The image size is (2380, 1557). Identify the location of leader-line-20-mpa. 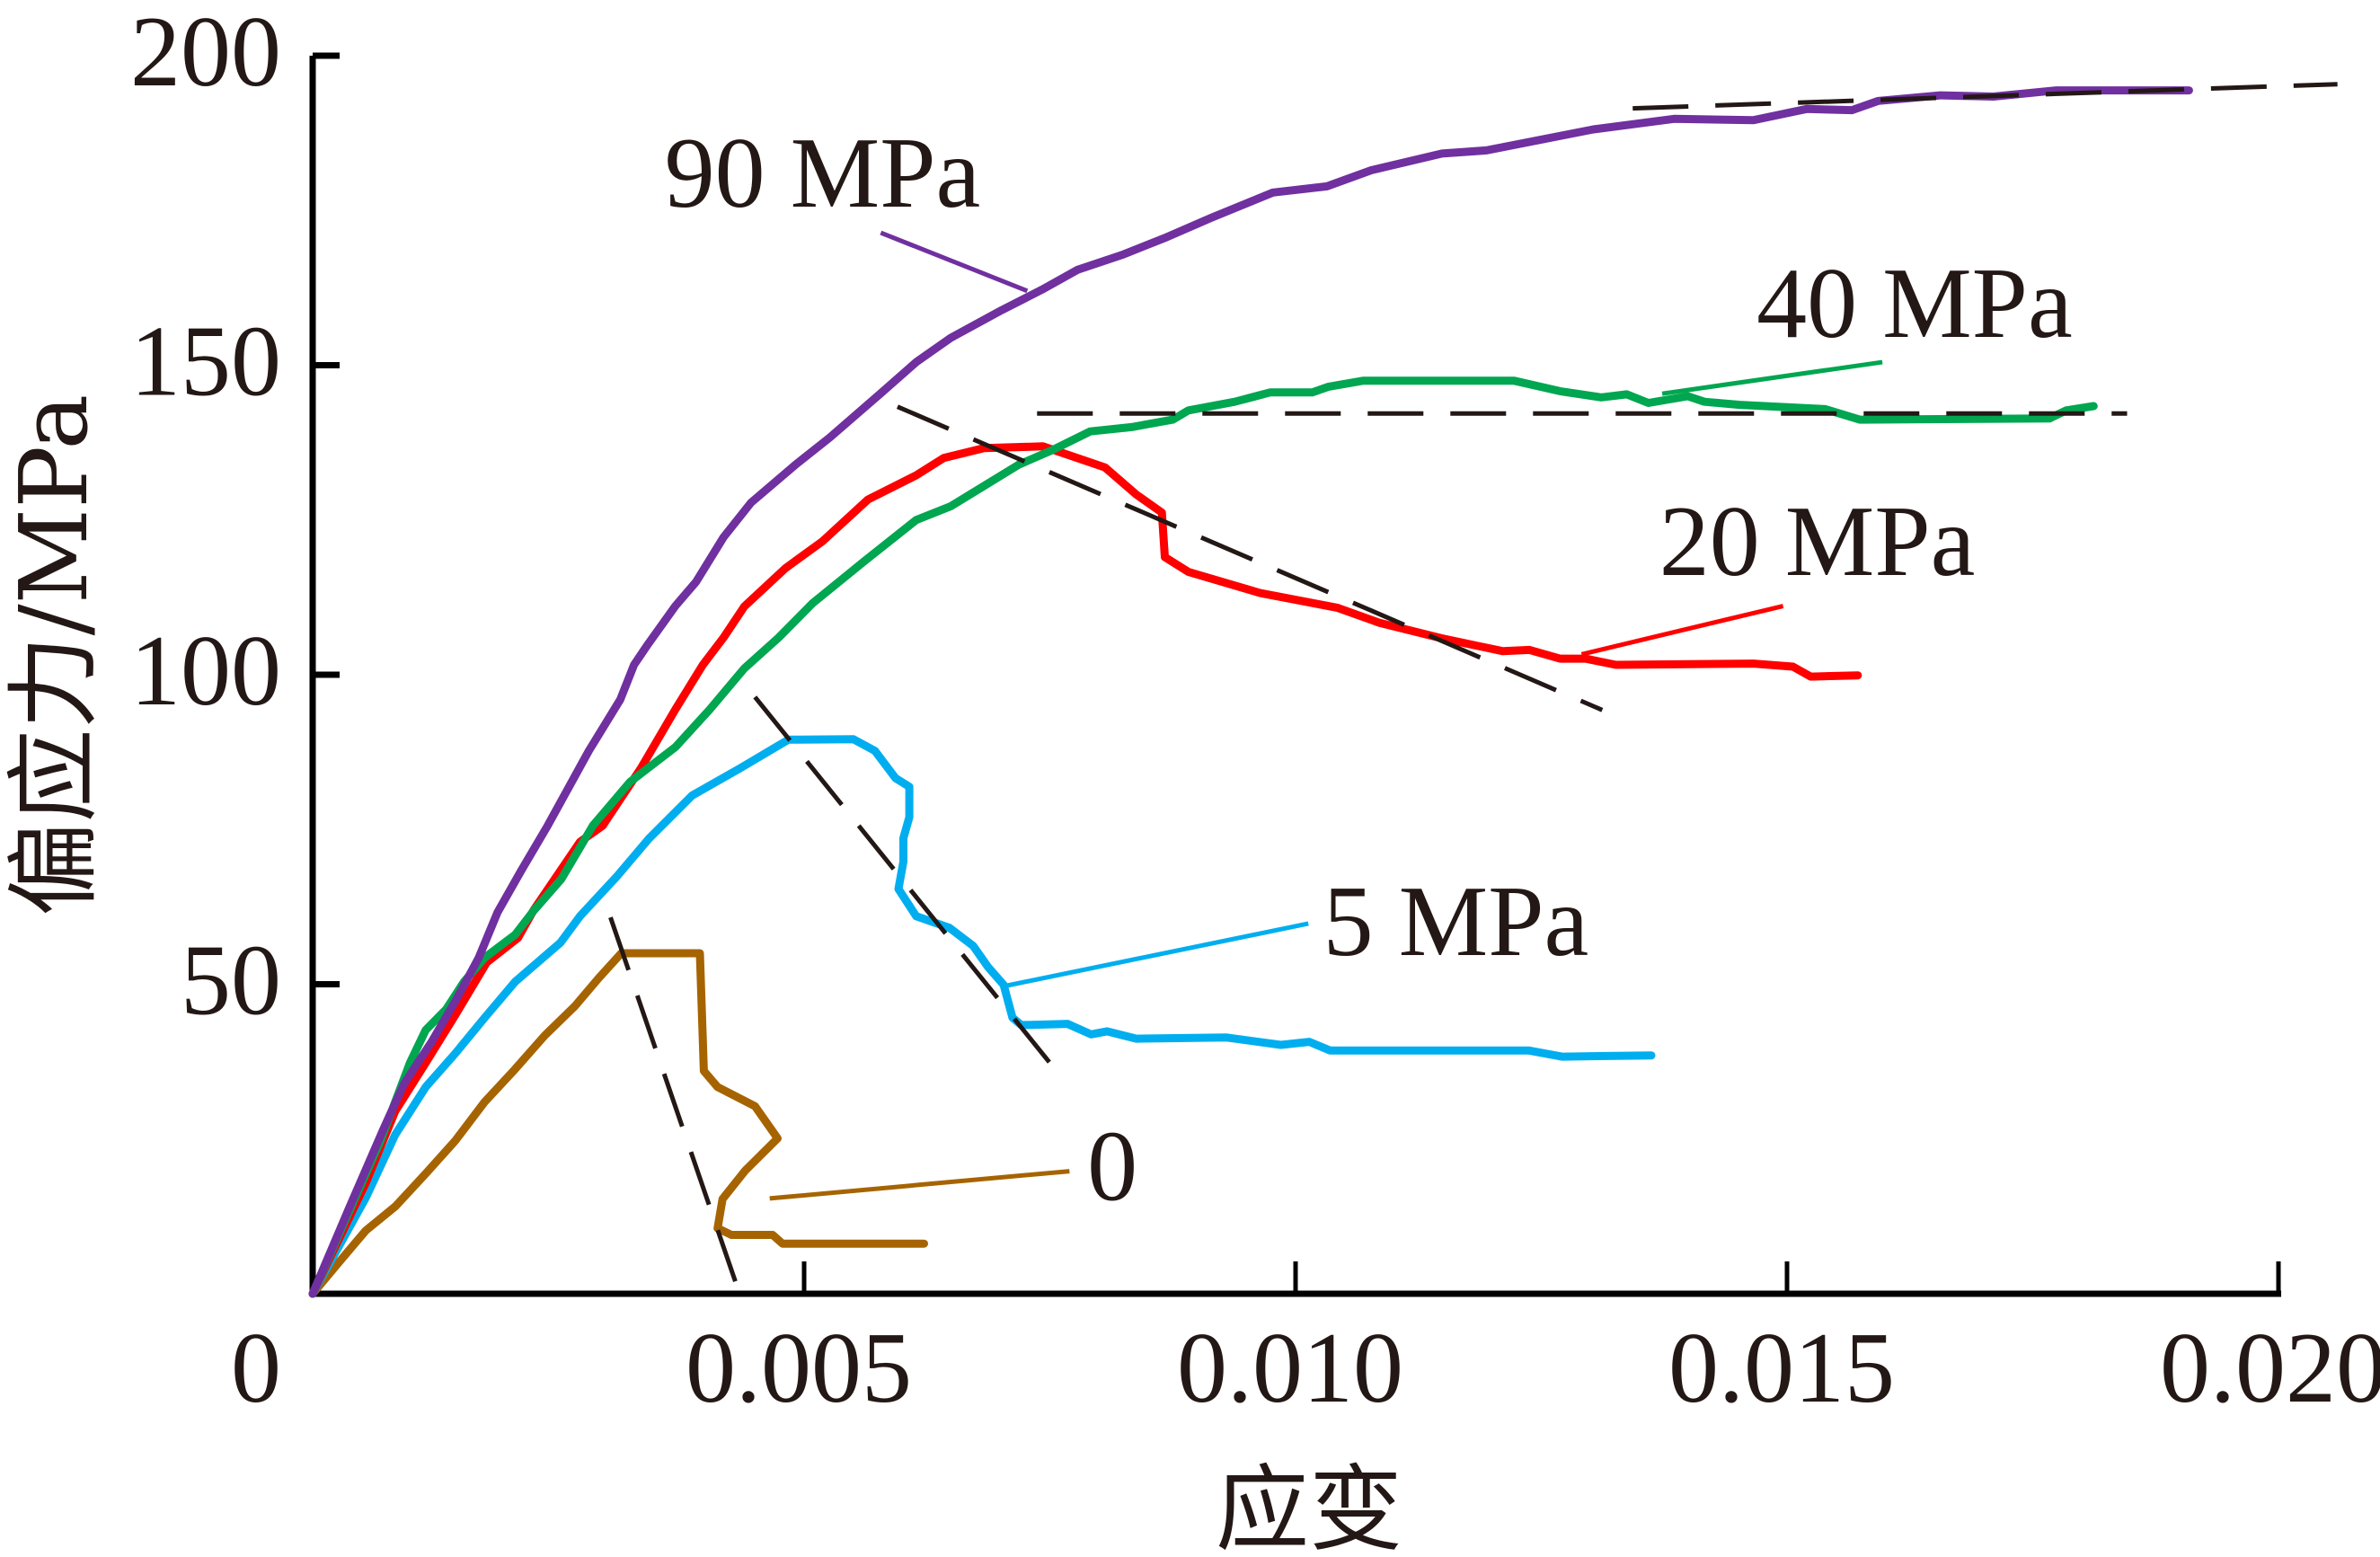
(1682, 631).